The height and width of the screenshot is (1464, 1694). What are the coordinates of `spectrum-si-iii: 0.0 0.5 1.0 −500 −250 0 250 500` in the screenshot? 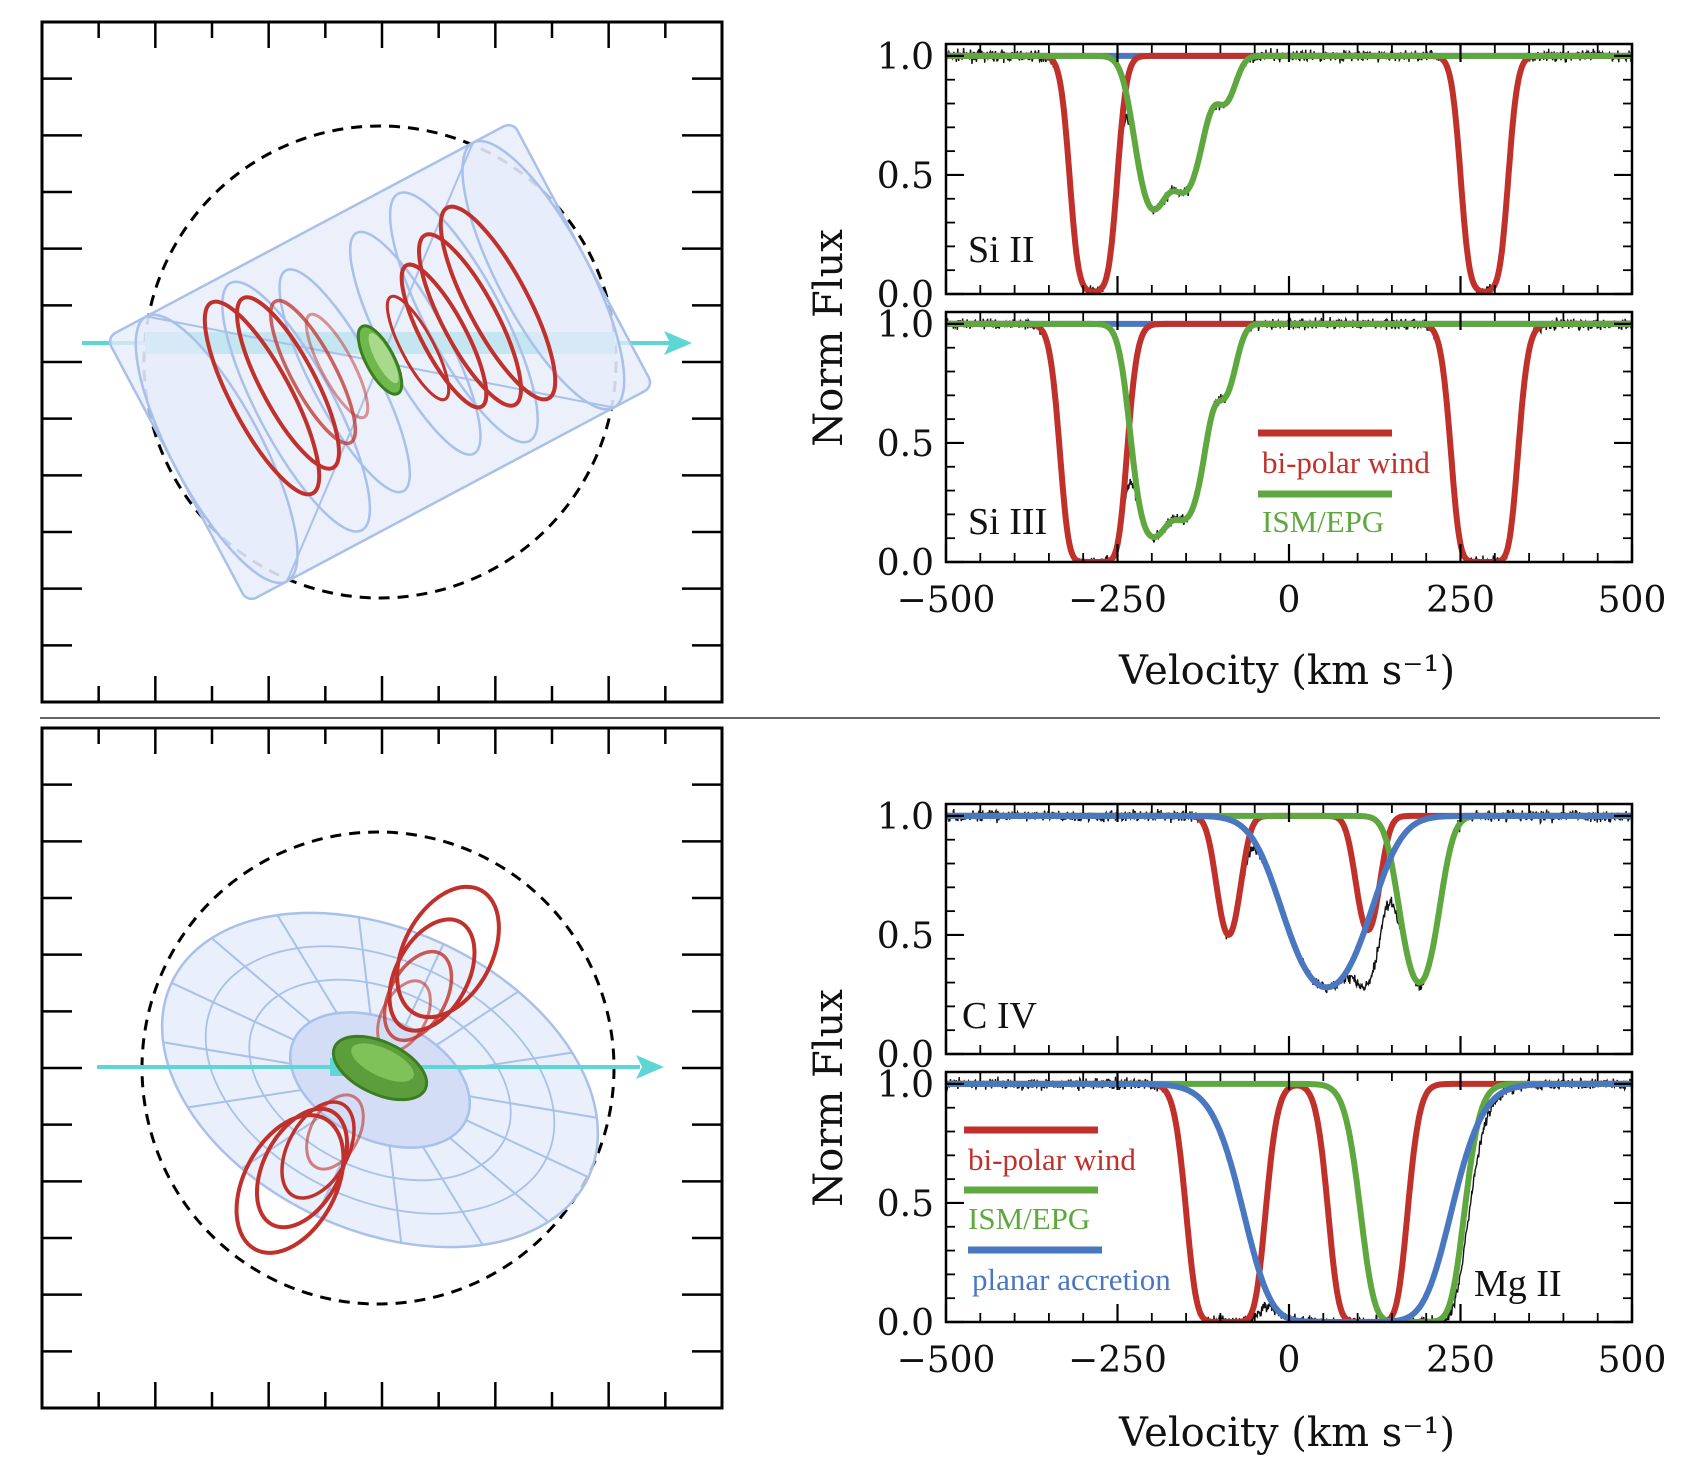 It's located at (1272, 463).